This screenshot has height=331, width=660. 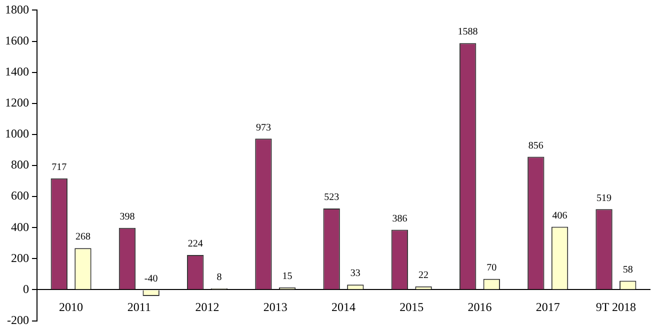 What do you see at coordinates (560, 216) in the screenshot?
I see `data-label: 406` at bounding box center [560, 216].